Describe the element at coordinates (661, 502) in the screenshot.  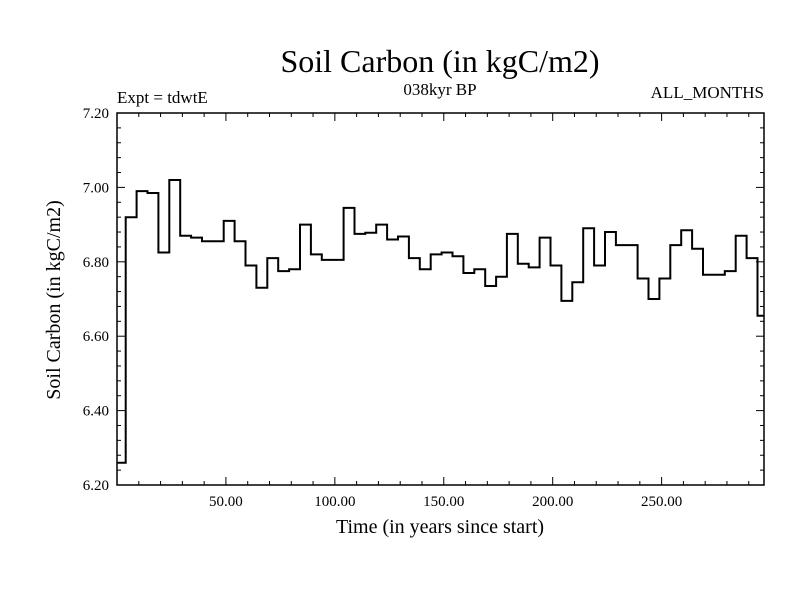
I see `x-tick-label: 250.00` at that location.